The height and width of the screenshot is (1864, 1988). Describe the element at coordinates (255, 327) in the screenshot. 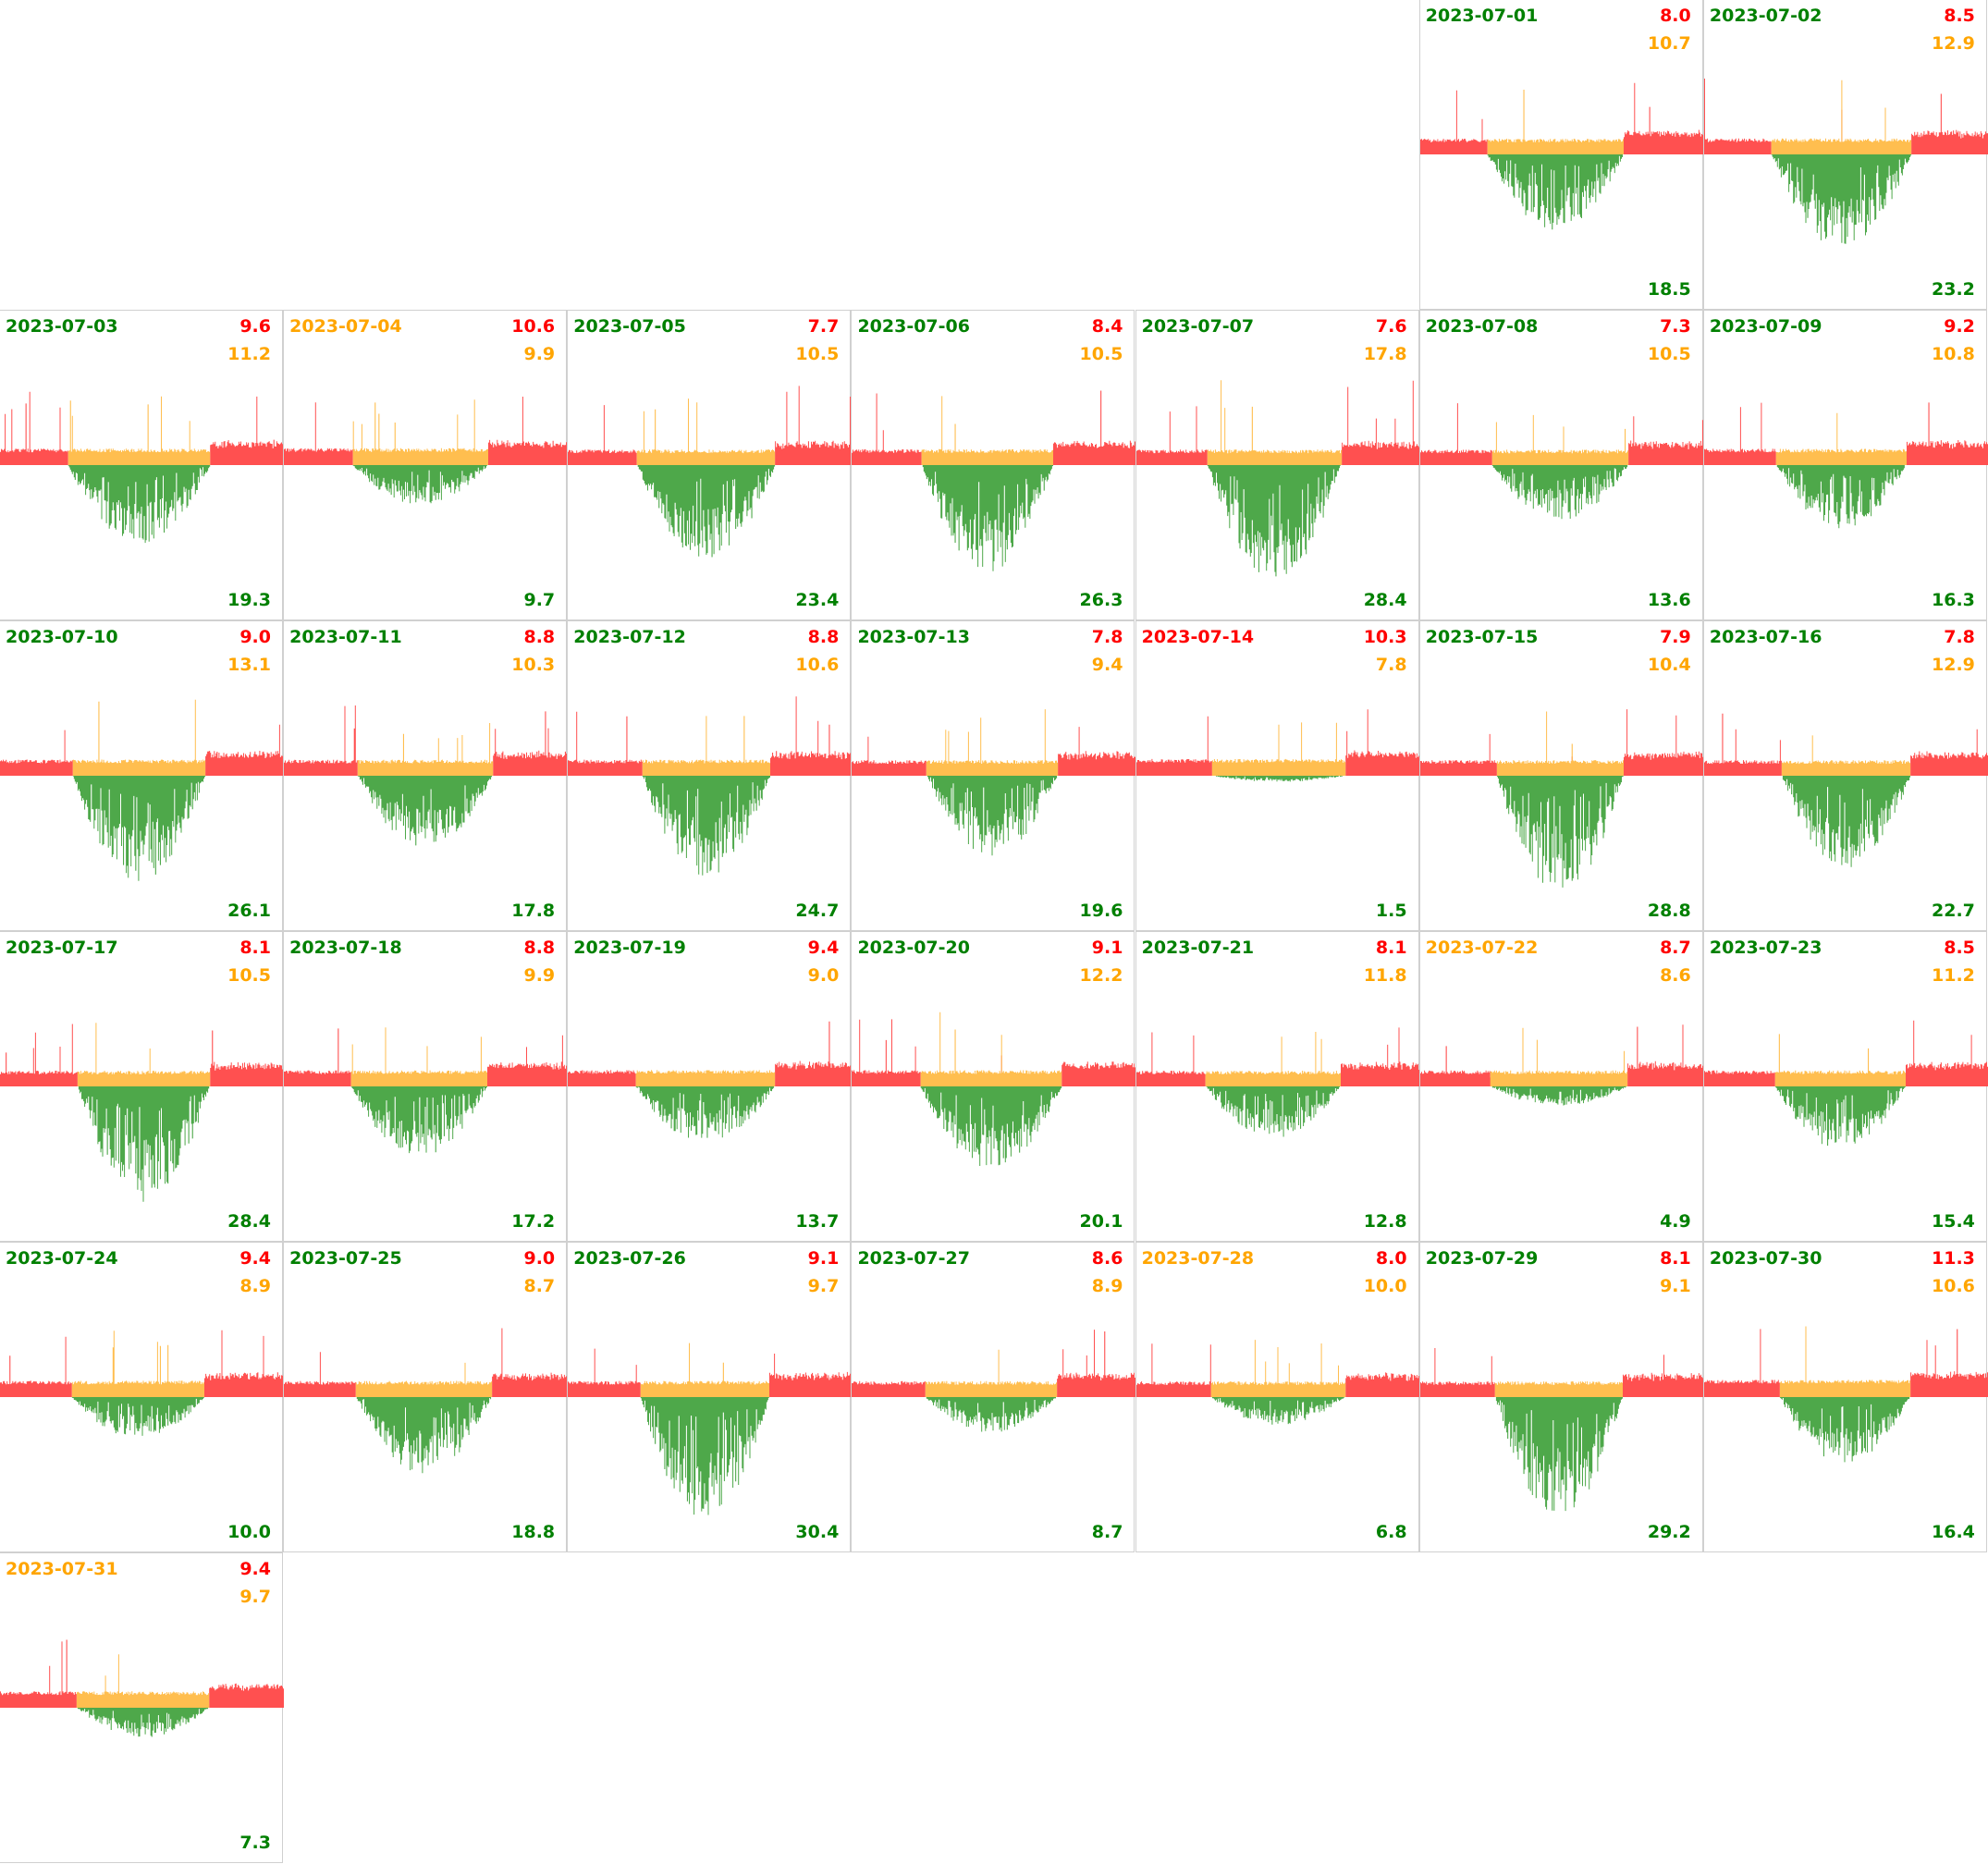

I see `grid-import-value: 9.6` at that location.